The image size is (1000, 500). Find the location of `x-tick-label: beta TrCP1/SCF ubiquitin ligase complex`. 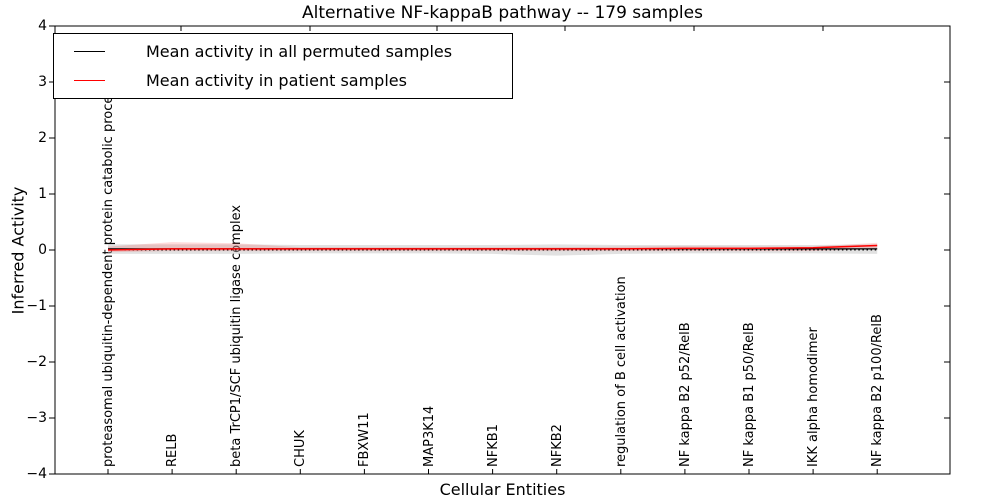

x-tick-label: beta TrCP1/SCF ubiquitin ligase complex is located at coordinates (237, 335).